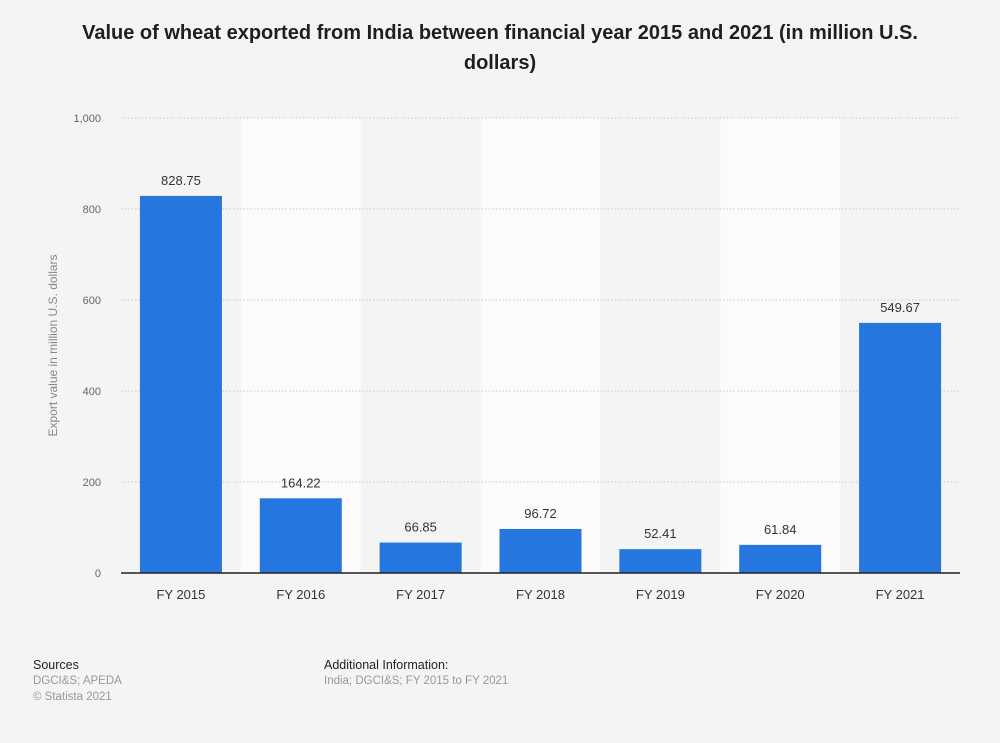  Describe the element at coordinates (540, 513) in the screenshot. I see `bar-value-label: 96.72` at that location.